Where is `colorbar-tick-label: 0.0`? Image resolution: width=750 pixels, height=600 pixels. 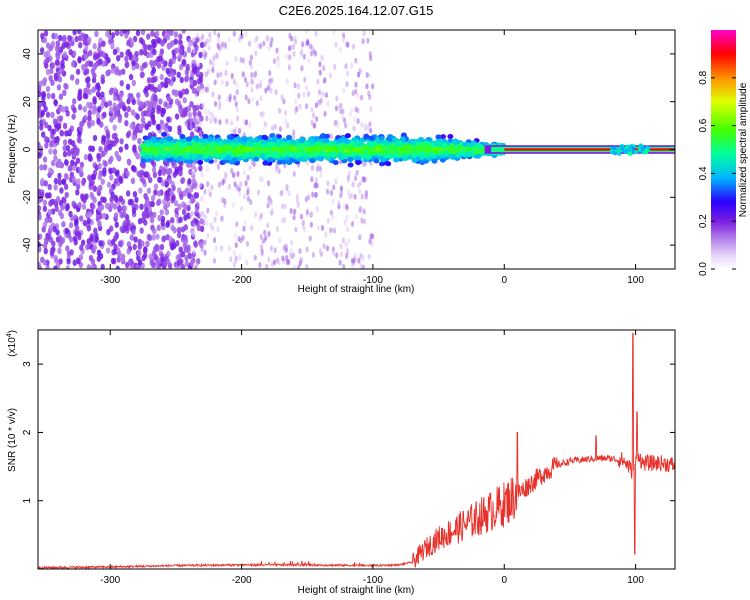 colorbar-tick-label: 0.0 is located at coordinates (703, 269).